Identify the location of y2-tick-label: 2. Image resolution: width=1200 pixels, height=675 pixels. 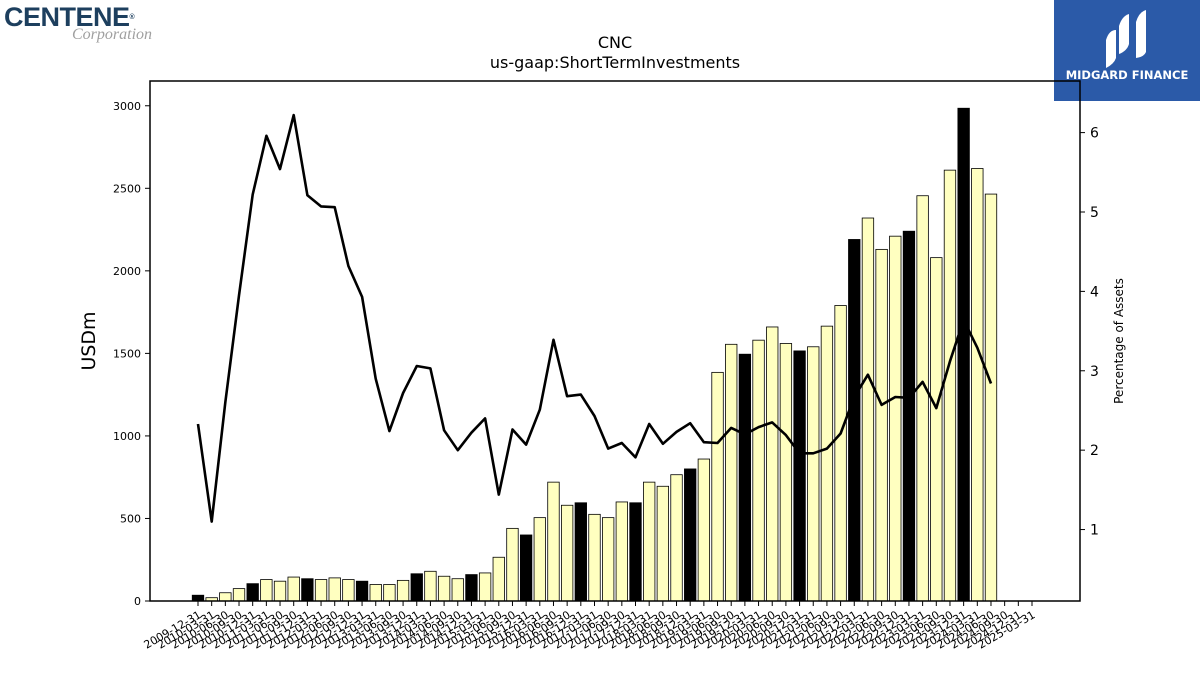
(1094, 451).